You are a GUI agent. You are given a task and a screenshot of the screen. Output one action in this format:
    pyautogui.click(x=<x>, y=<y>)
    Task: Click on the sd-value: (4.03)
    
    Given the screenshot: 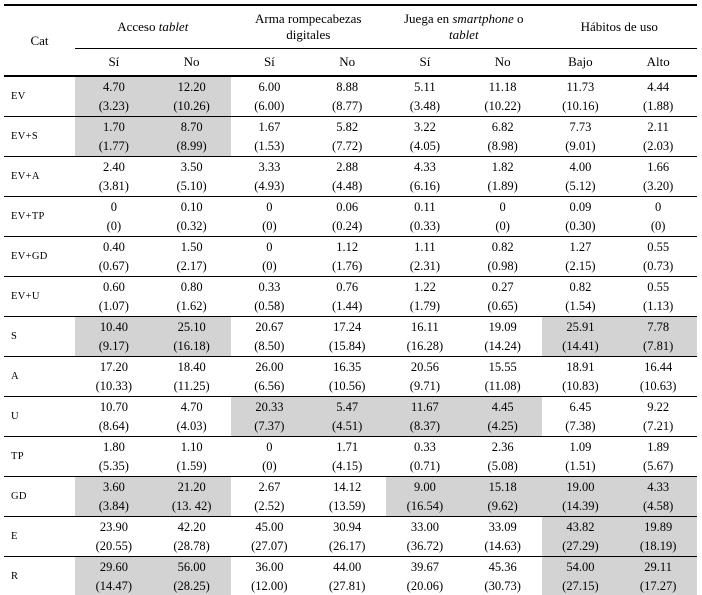 What is the action you would take?
    pyautogui.click(x=191, y=426)
    